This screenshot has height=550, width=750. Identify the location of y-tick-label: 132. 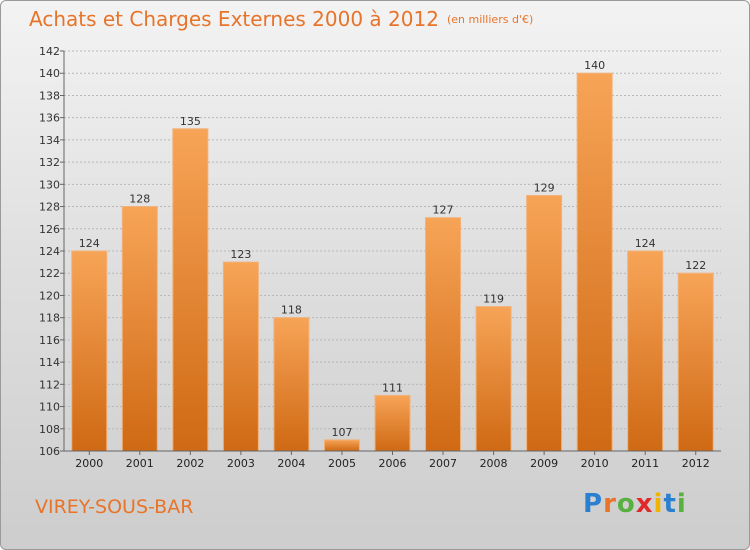
(49, 162).